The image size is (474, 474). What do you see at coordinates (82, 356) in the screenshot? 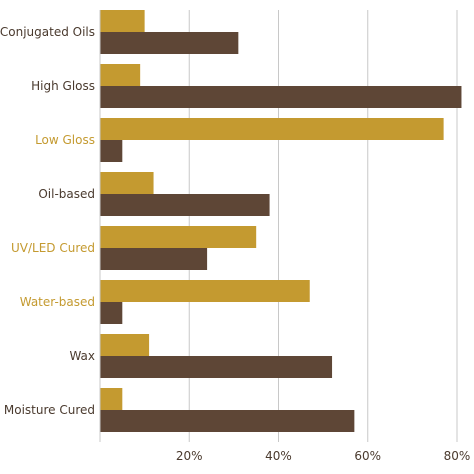
I see `category-label: Wax` at bounding box center [82, 356].